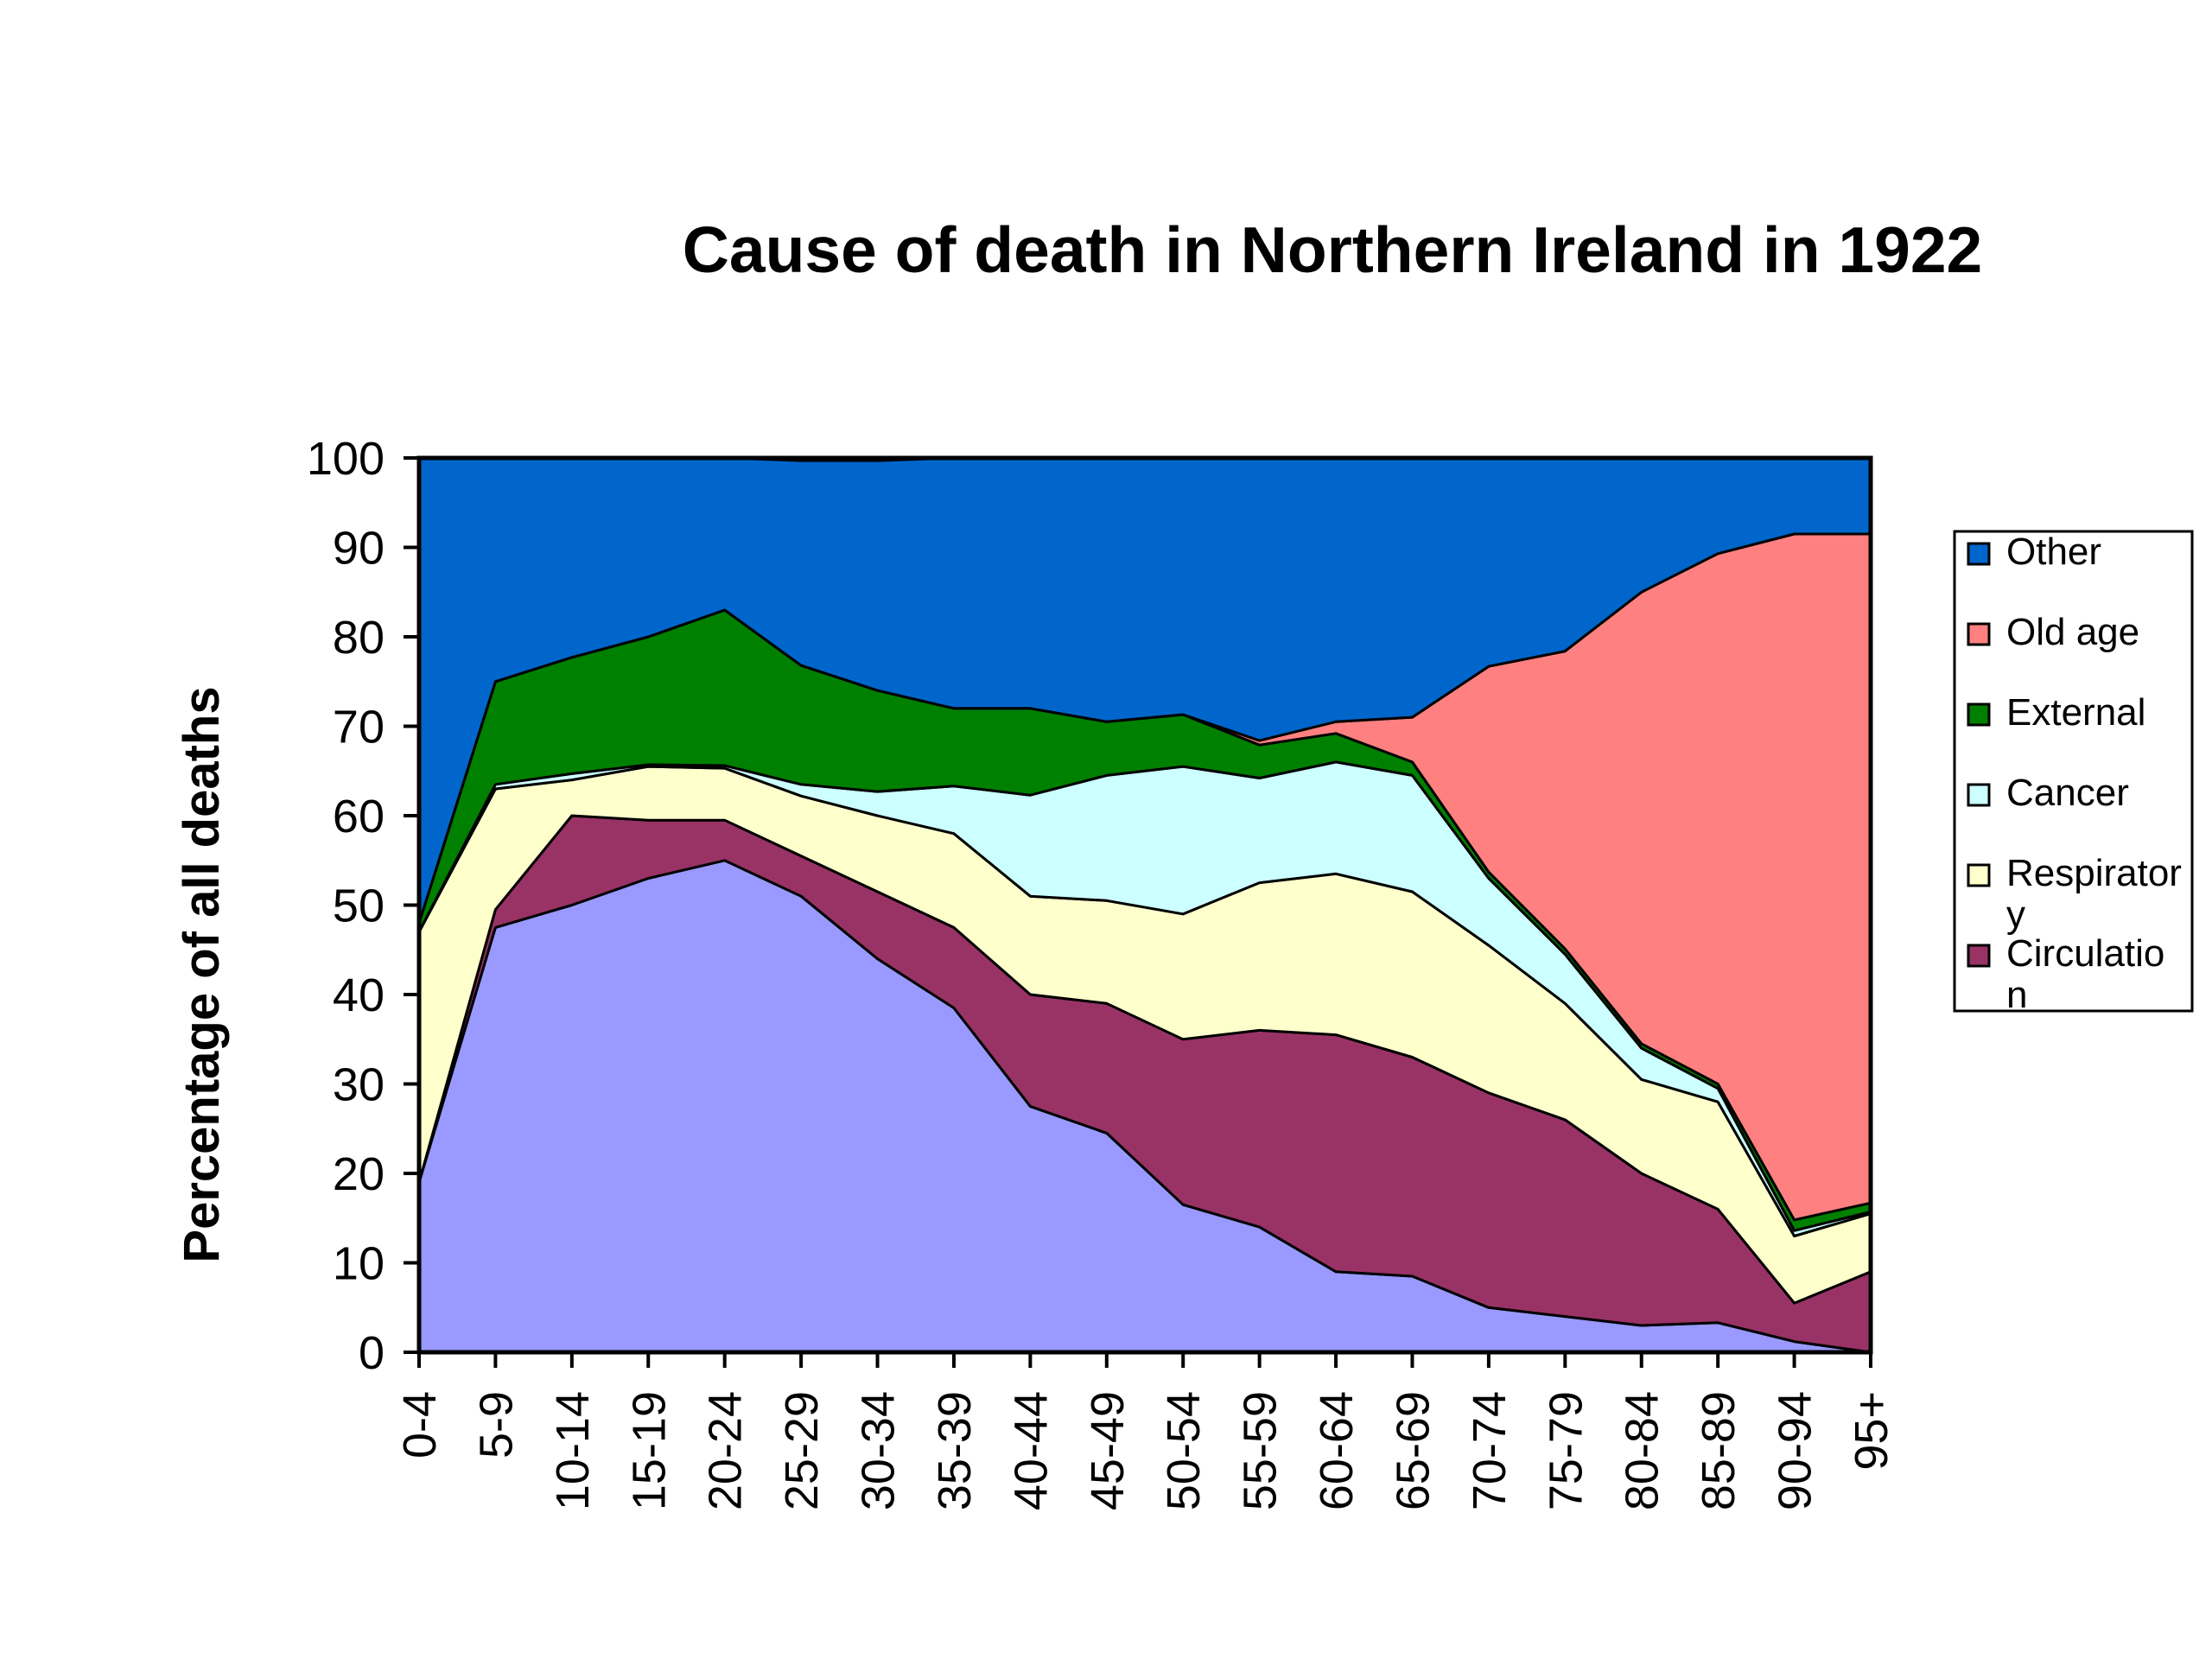 The image size is (2212, 1659). I want to click on y-tick-label: 90, so click(359, 549).